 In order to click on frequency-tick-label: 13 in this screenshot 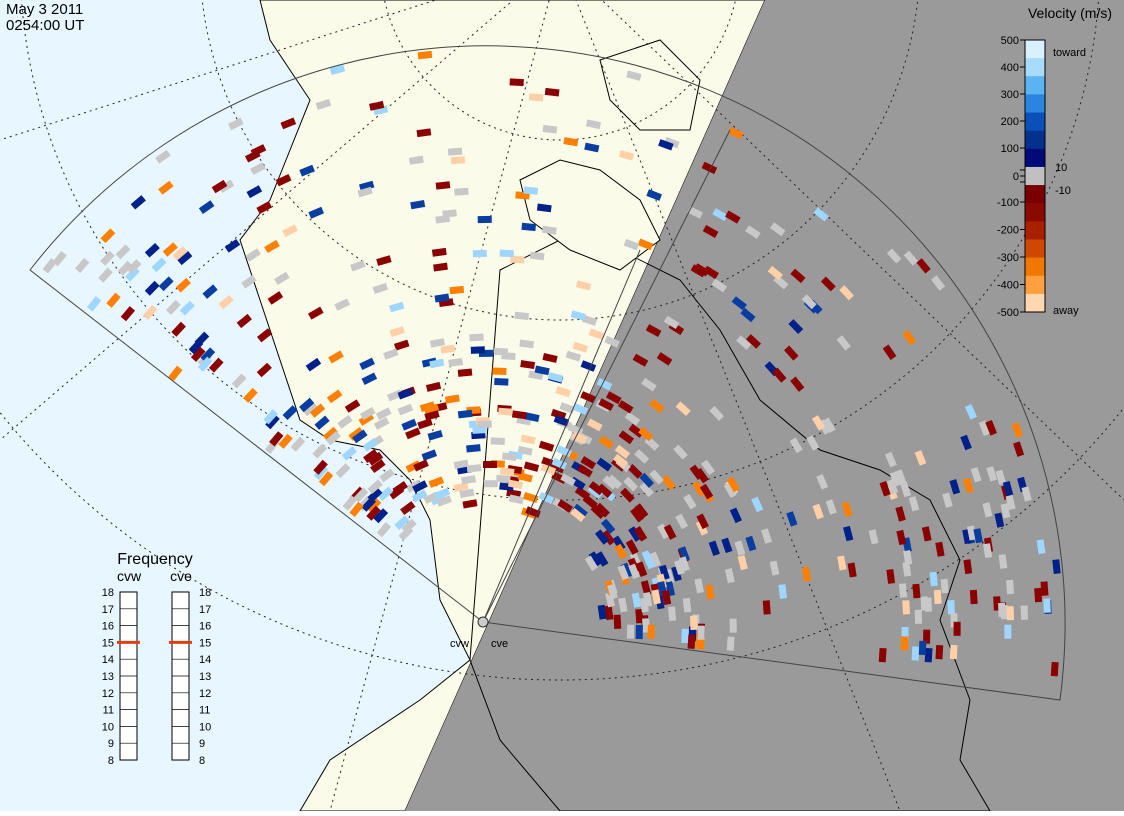, I will do `click(205, 677)`.